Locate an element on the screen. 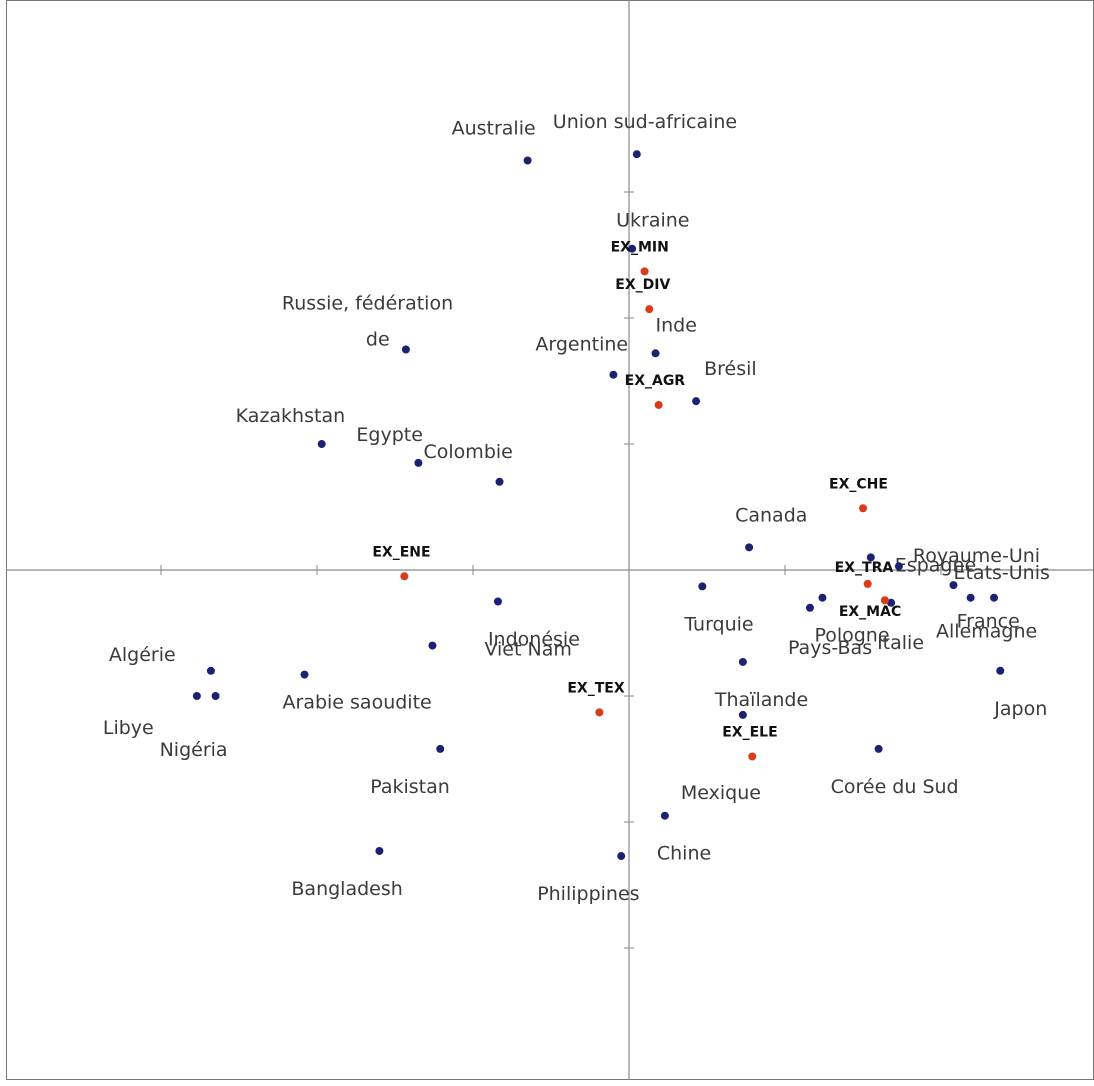 The width and height of the screenshot is (1094, 1086). country-point-etats-unis is located at coordinates (953, 585).